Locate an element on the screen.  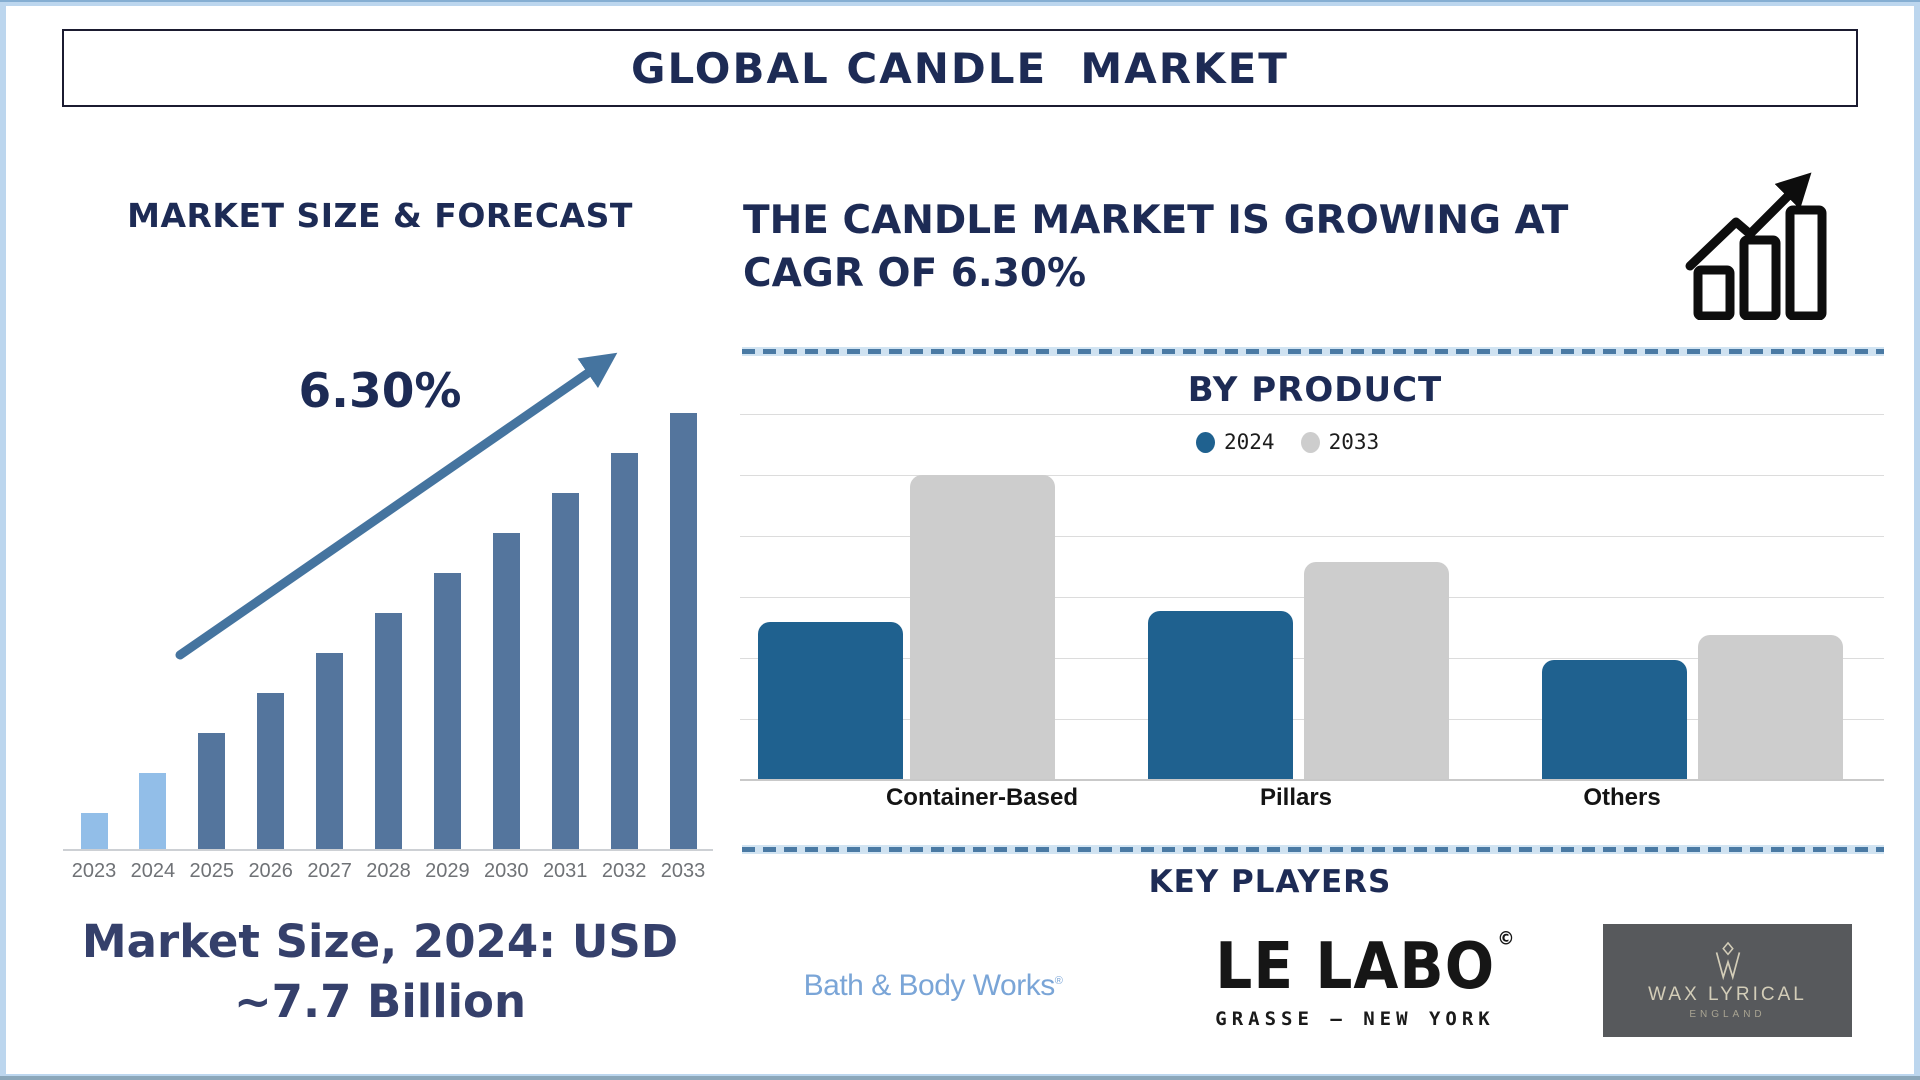
forecast-year-label-2028: 2028 is located at coordinates (388, 871).